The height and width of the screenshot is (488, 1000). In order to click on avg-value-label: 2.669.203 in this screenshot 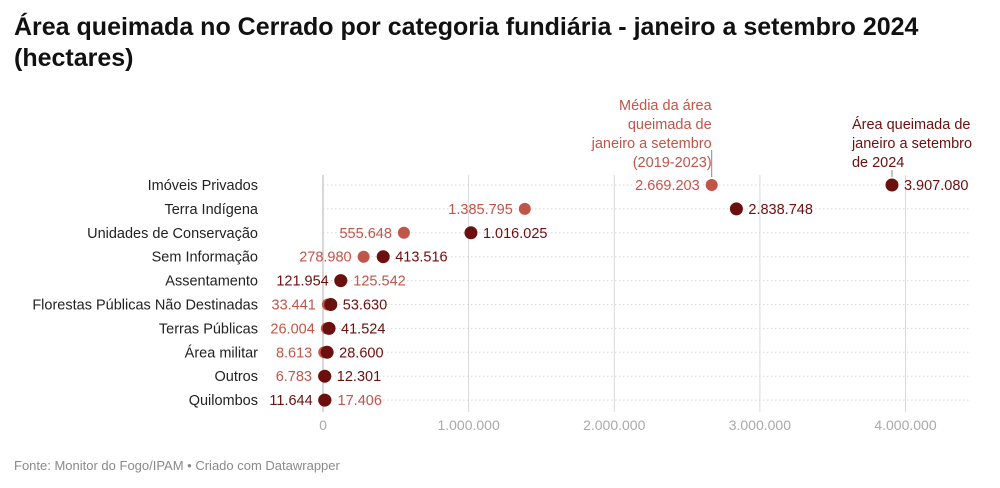, I will do `click(667, 186)`.